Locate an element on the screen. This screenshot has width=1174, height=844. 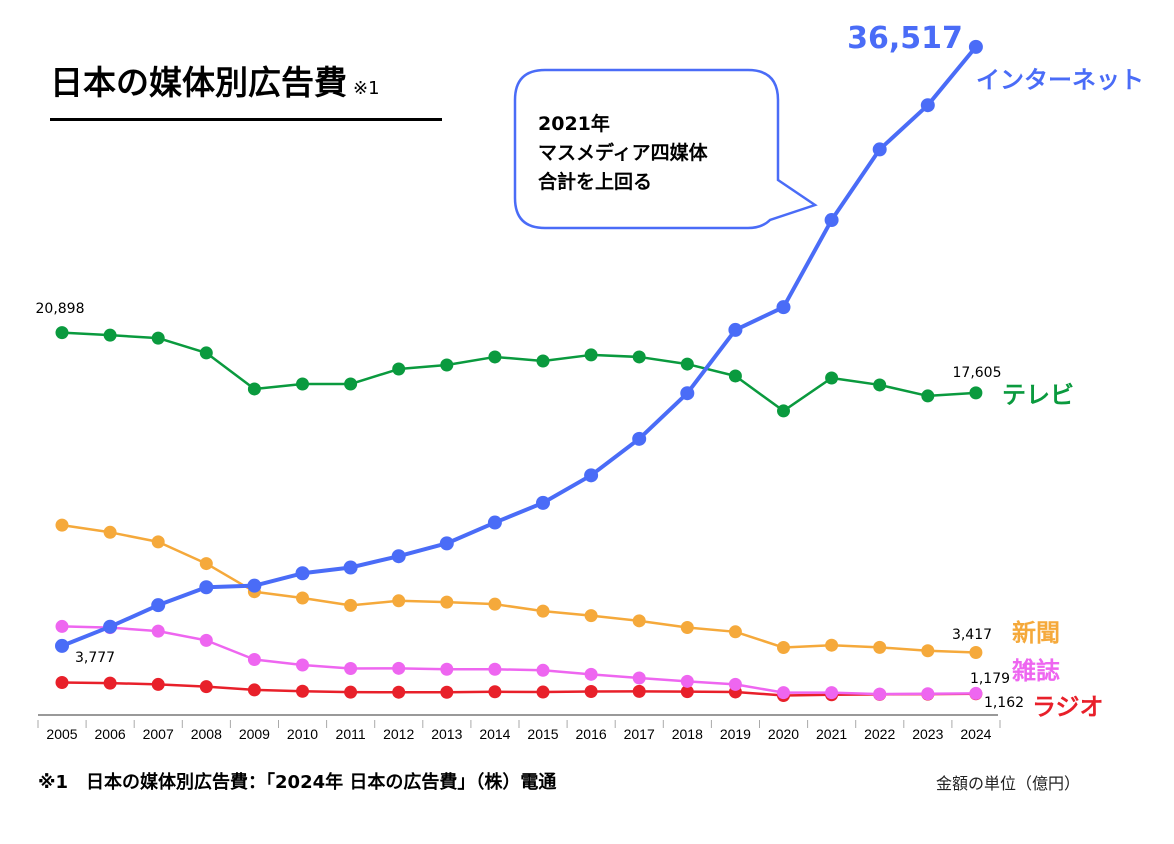
tv-start-label: 20,898 is located at coordinates (60, 309).